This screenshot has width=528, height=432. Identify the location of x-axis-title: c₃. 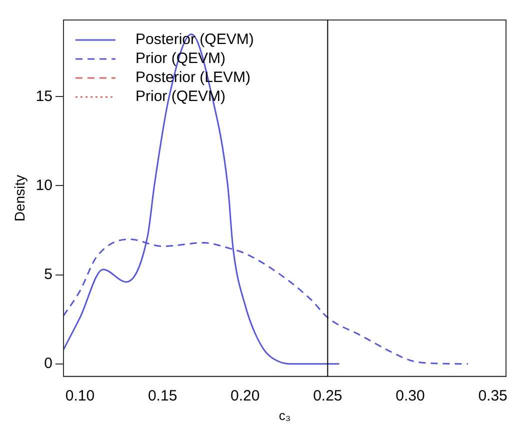
(284, 415).